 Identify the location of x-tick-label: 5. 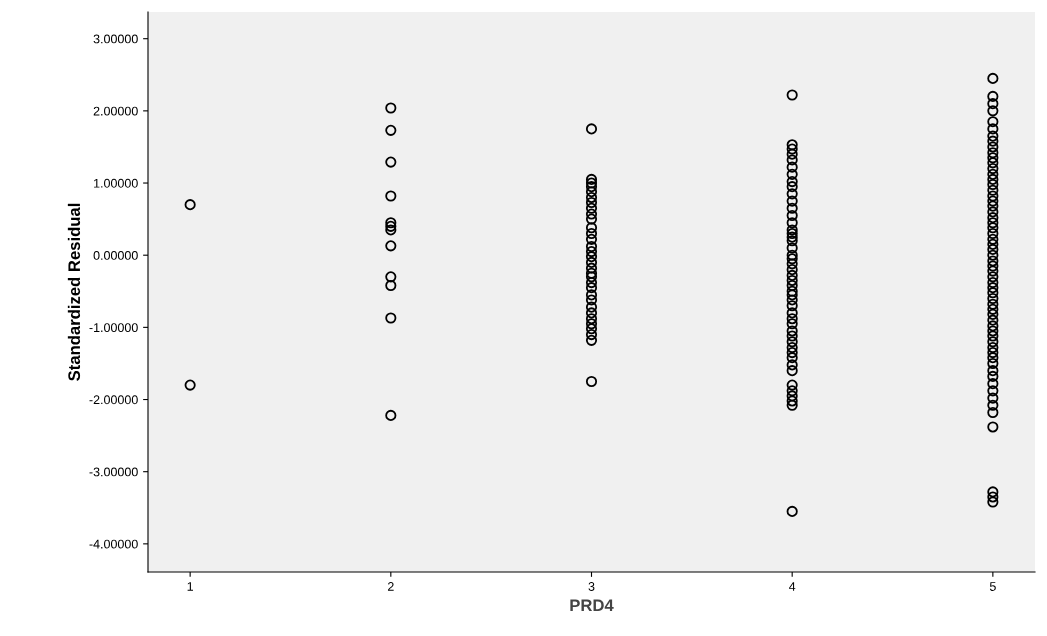
(992, 586).